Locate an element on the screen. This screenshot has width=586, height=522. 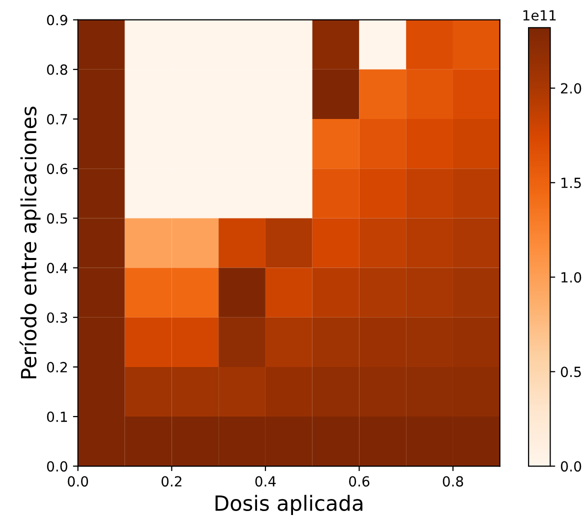
y-tick-label: 0.7 is located at coordinates (57, 119).